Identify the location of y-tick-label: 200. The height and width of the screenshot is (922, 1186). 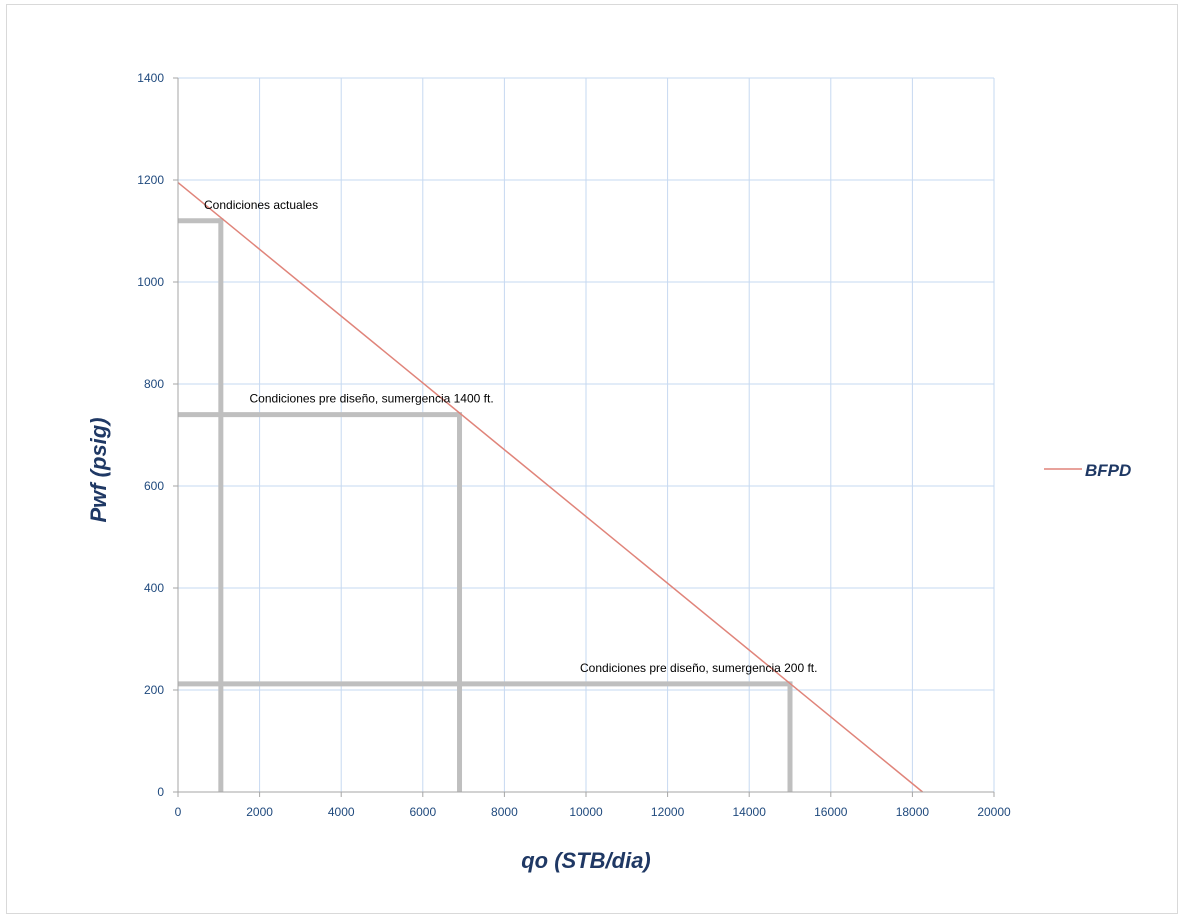
(154, 690).